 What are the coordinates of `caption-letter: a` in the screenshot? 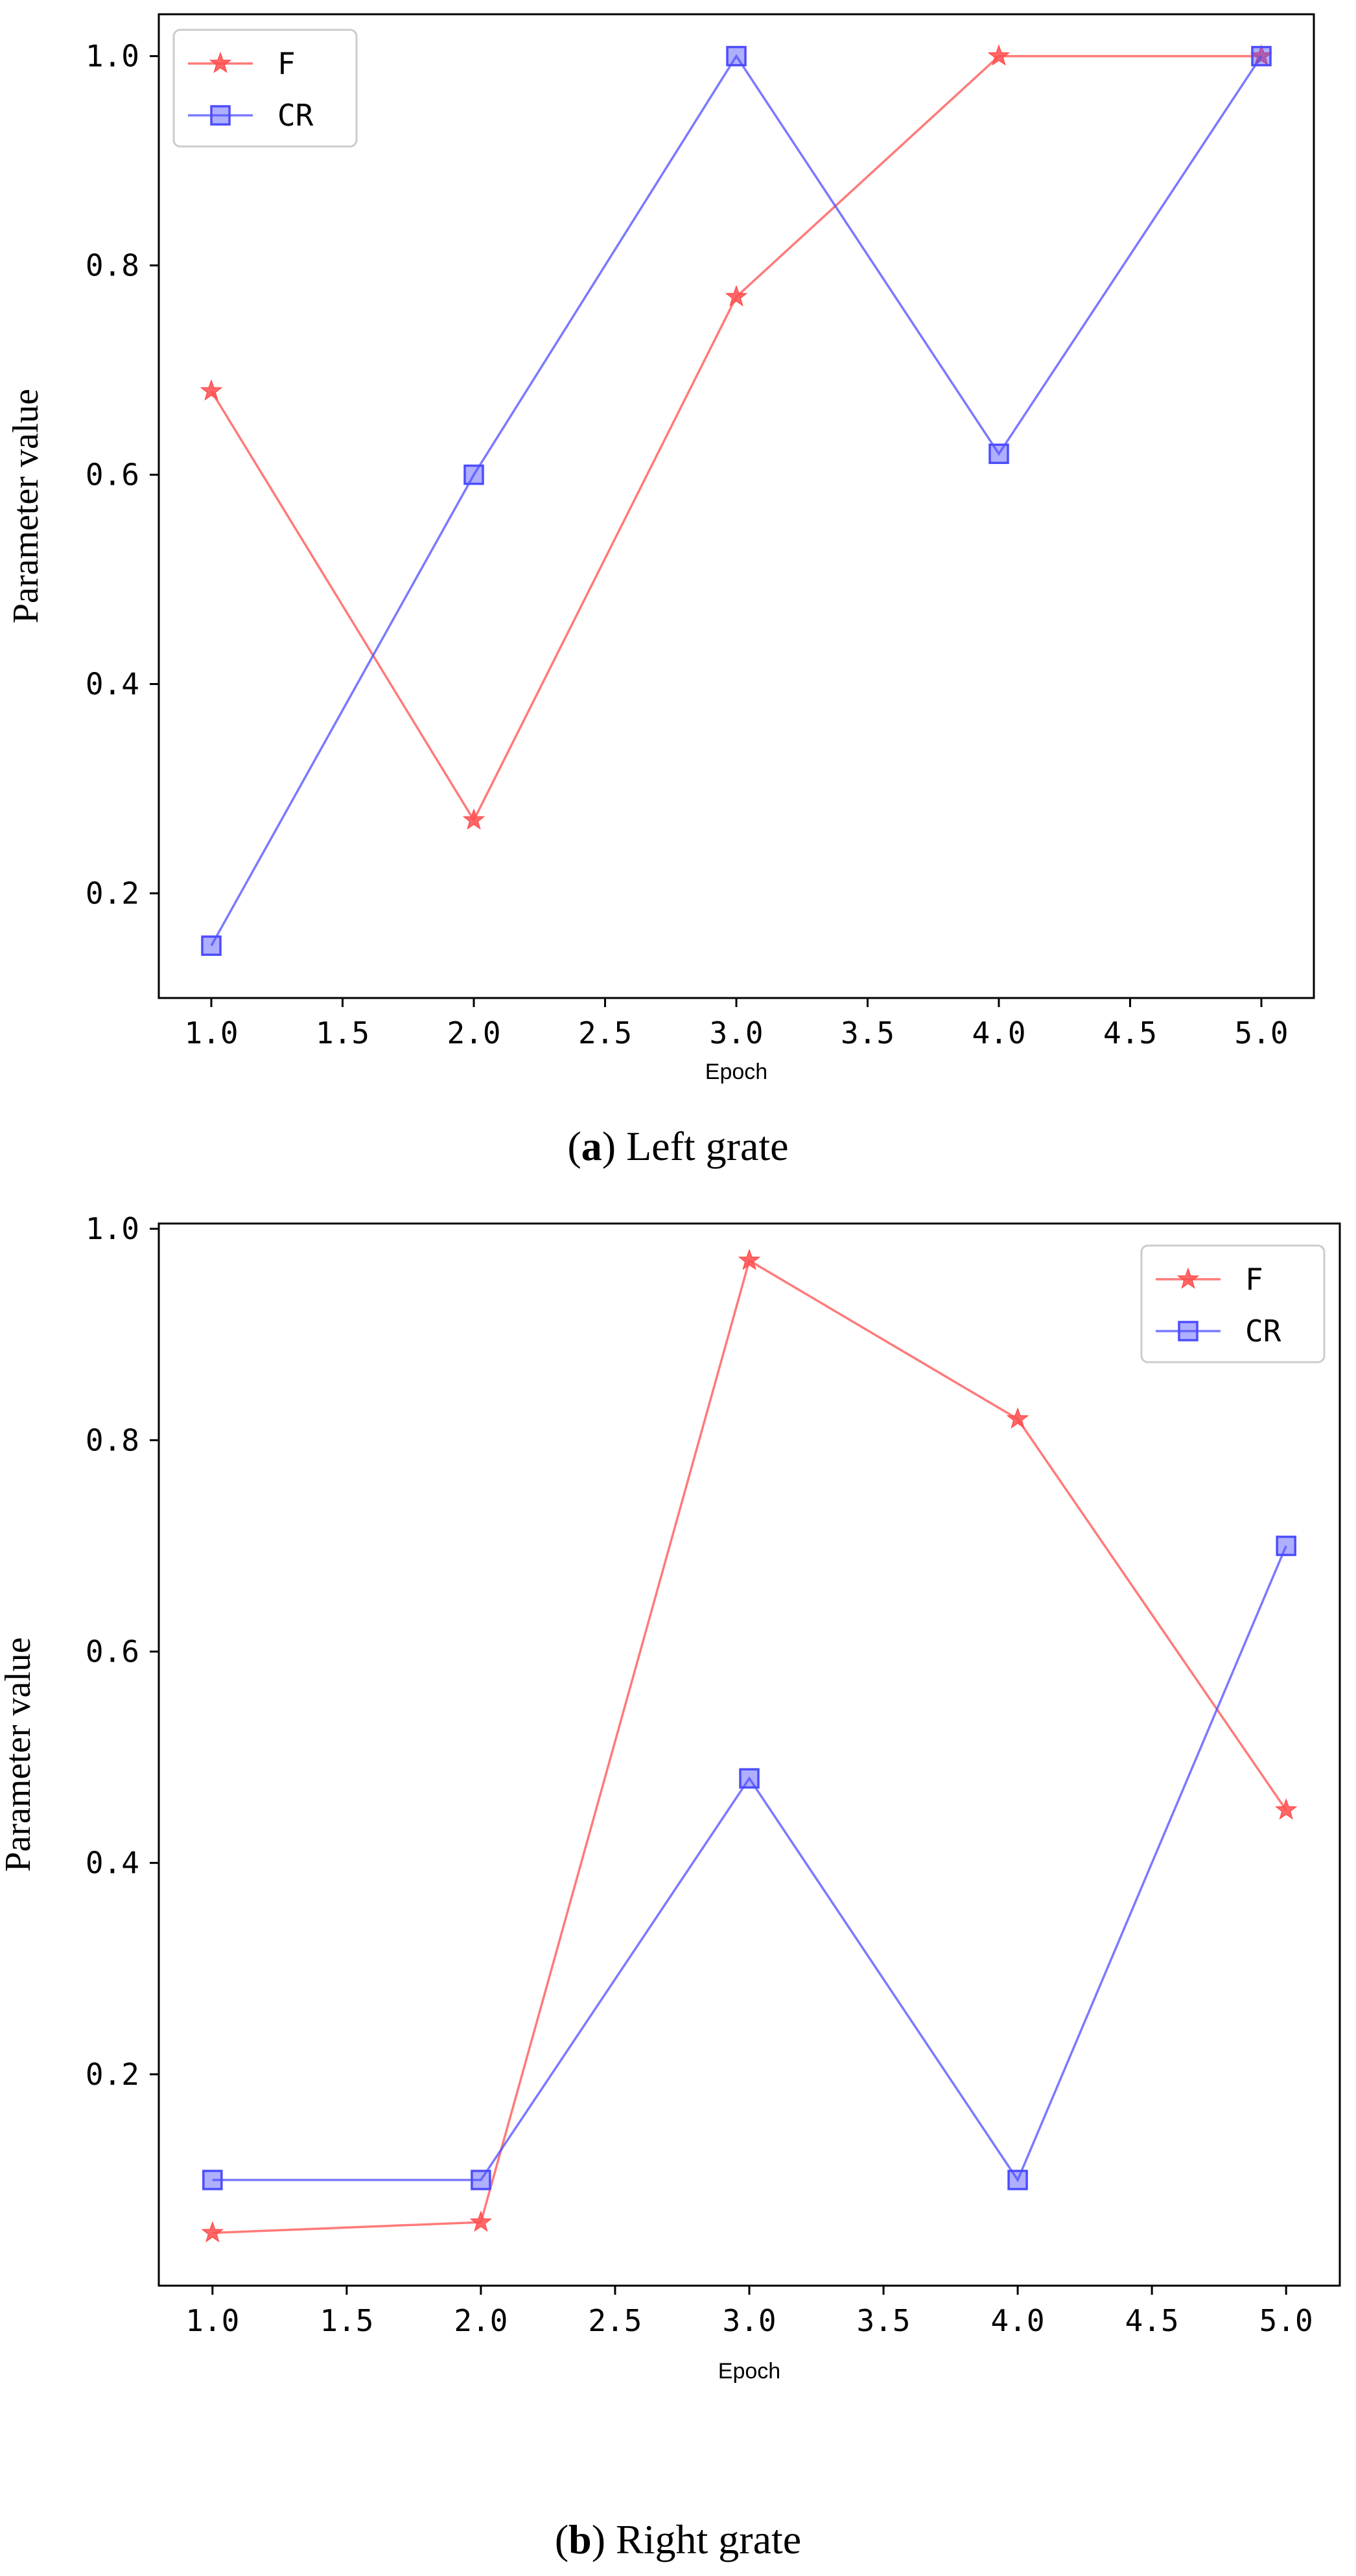 It's located at (592, 1146).